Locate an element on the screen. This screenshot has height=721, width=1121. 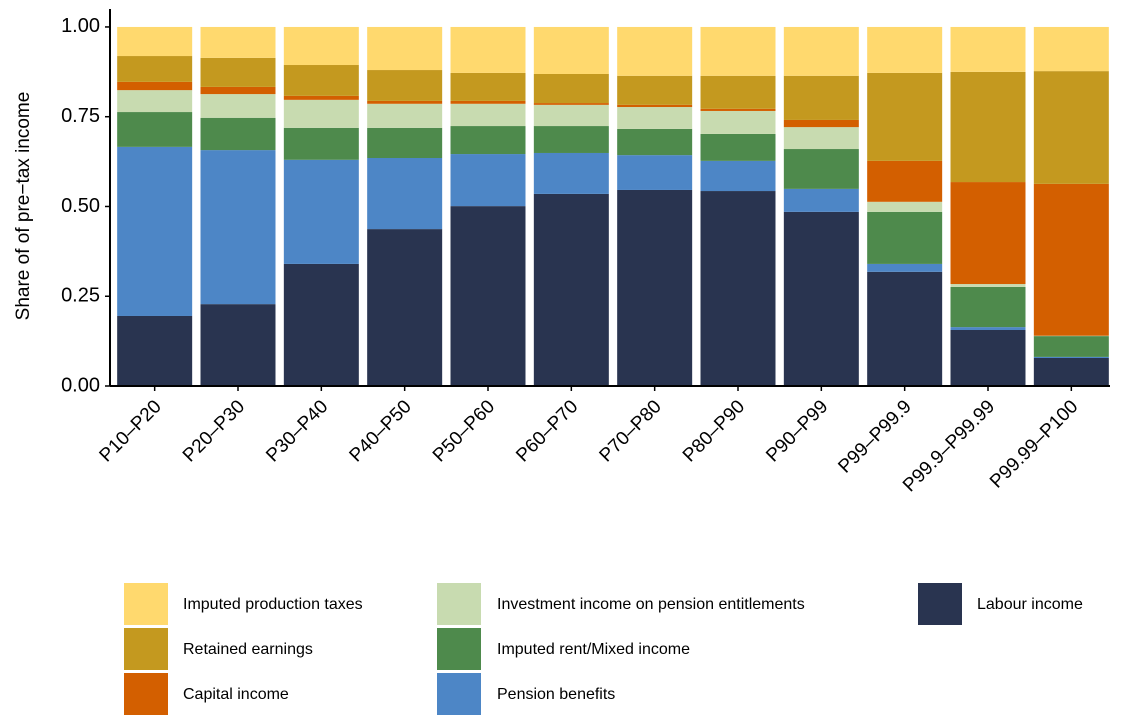
x-tick-label: P60–P70 is located at coordinates (547, 431).